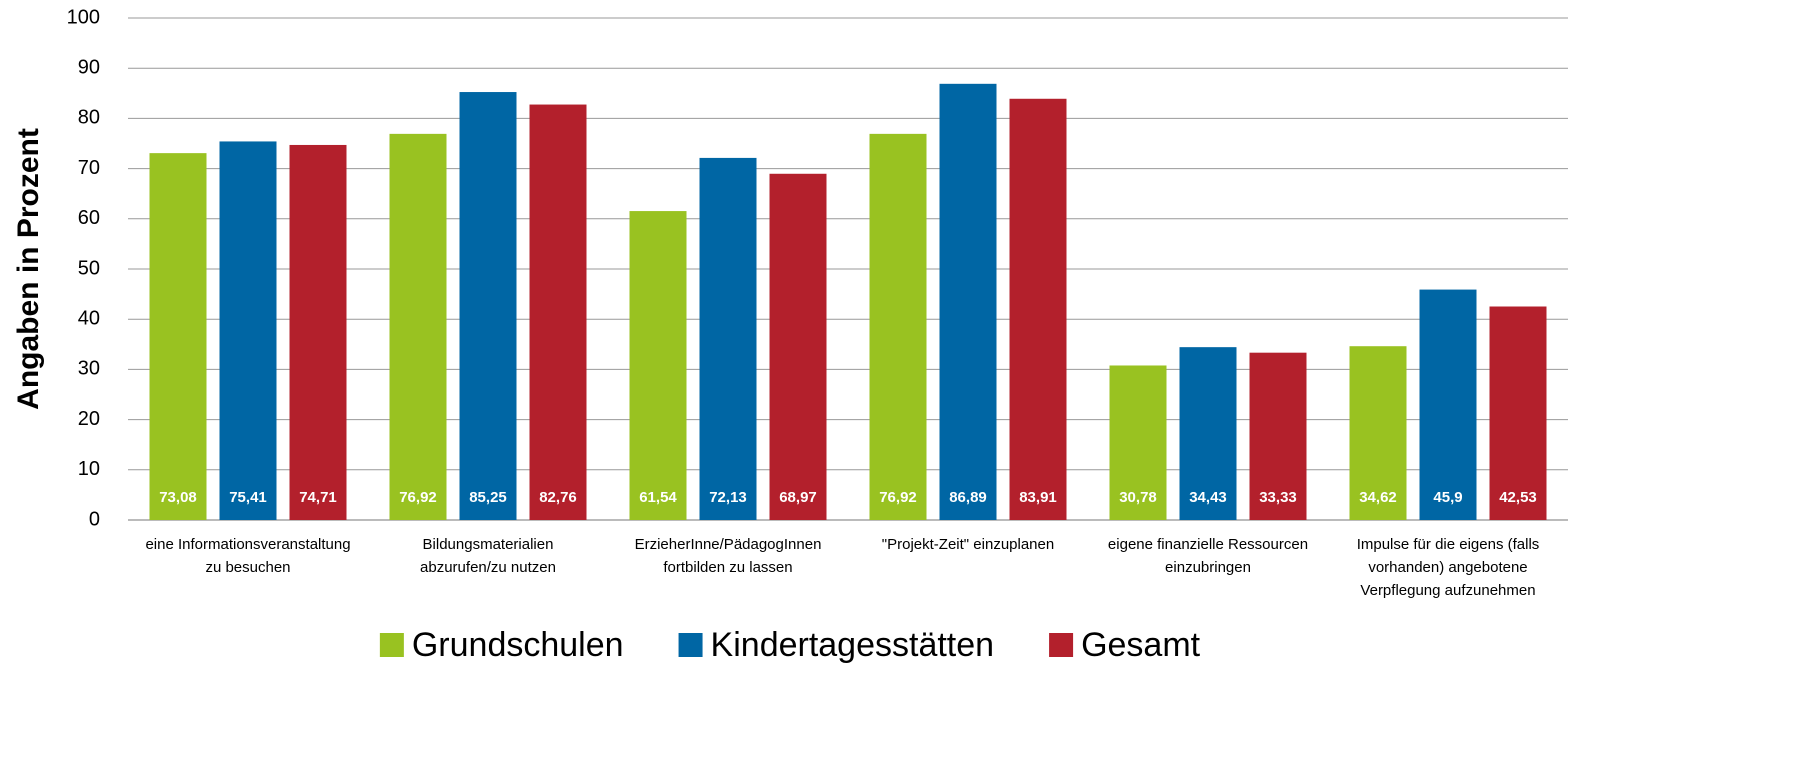 The image size is (1800, 763). Describe the element at coordinates (94, 519) in the screenshot. I see `y-tick-label: 0` at that location.